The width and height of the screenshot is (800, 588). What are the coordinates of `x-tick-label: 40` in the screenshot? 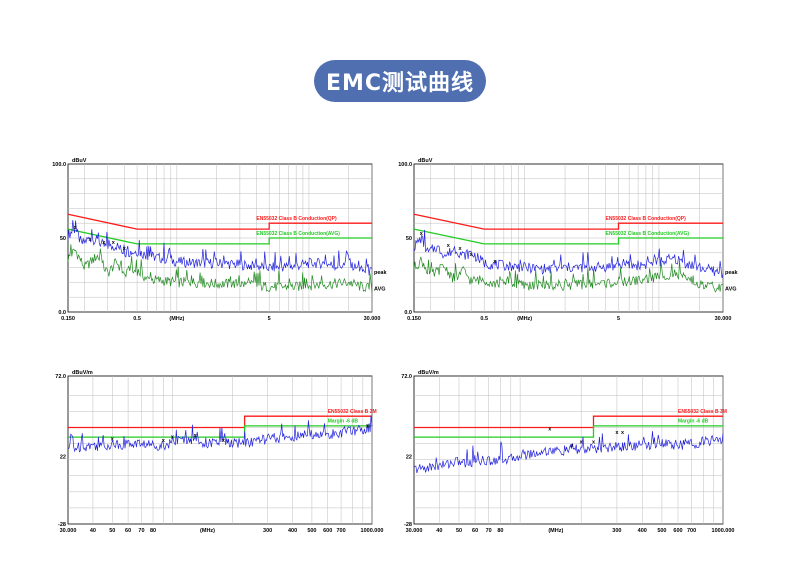 It's located at (93, 531).